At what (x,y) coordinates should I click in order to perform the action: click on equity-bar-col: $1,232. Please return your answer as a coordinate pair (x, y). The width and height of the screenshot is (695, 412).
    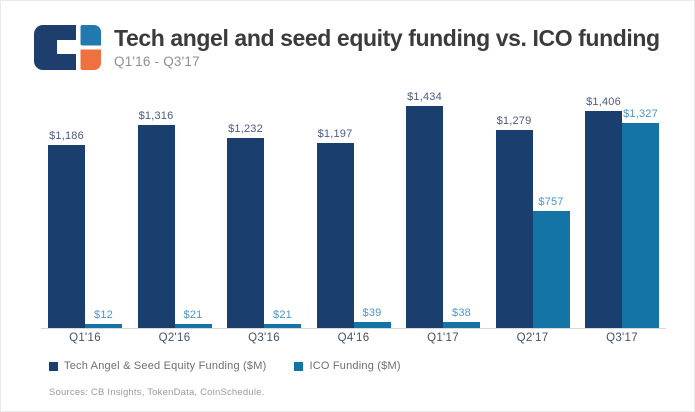
    Looking at the image, I should click on (245, 225).